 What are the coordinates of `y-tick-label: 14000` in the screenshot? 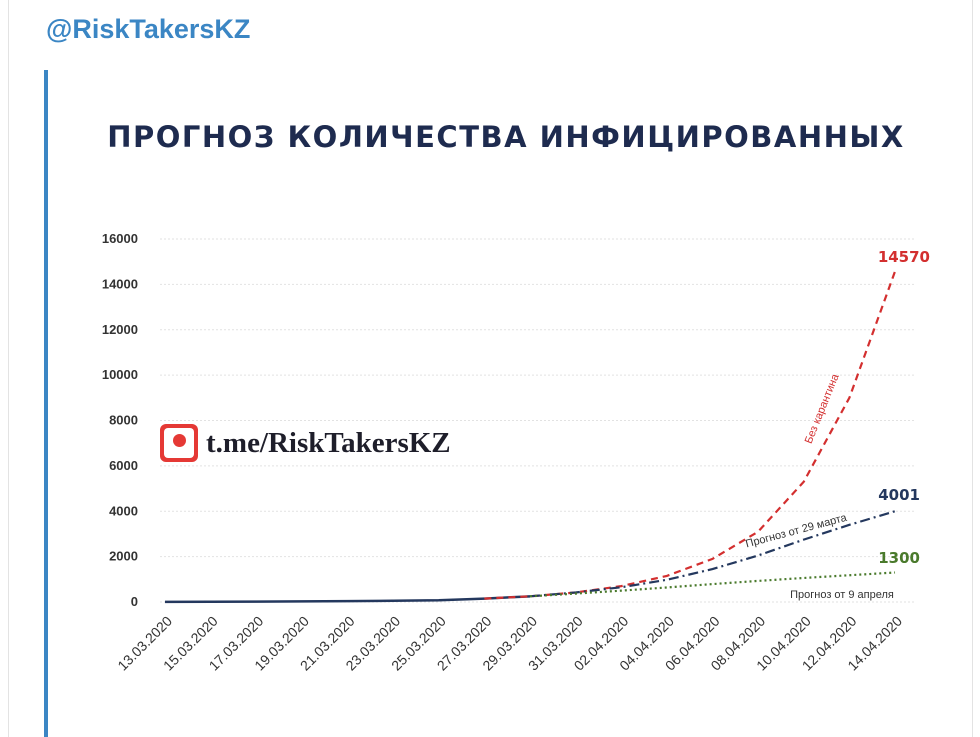 It's located at (120, 283).